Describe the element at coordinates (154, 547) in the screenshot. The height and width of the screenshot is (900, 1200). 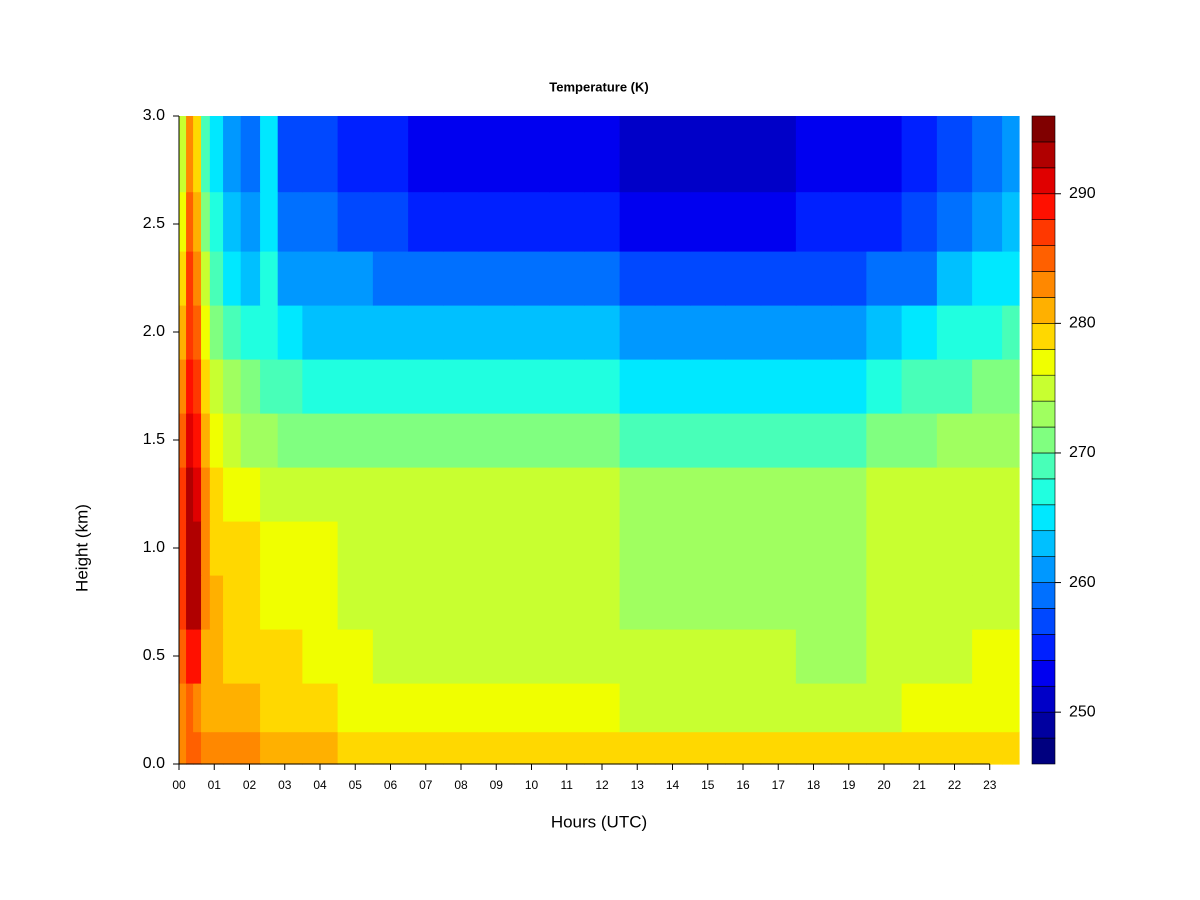
I see `y-tick-label: 1.0` at that location.